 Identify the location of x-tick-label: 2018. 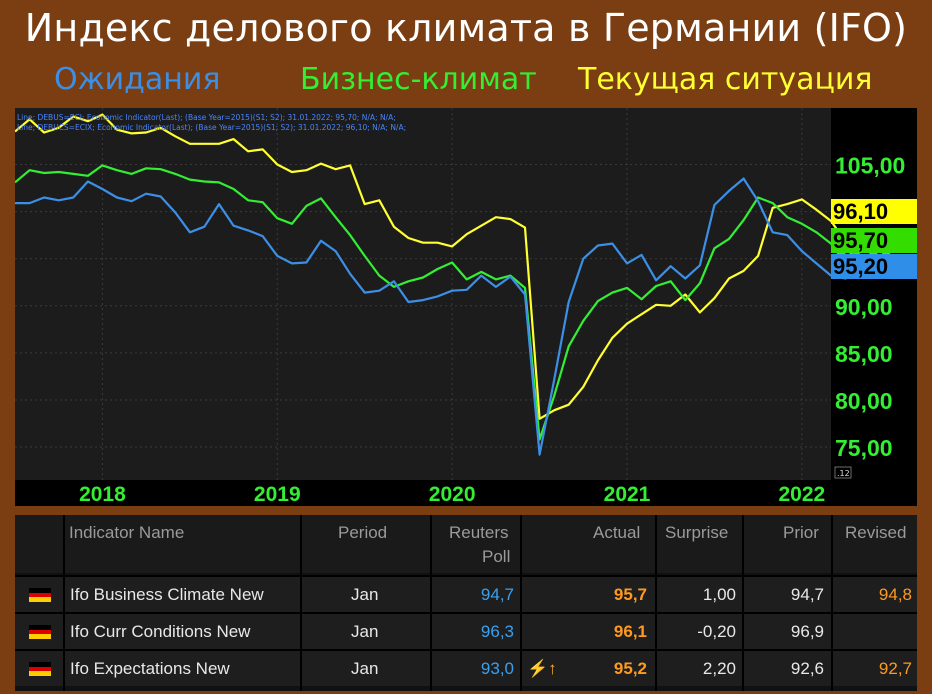
(102, 494).